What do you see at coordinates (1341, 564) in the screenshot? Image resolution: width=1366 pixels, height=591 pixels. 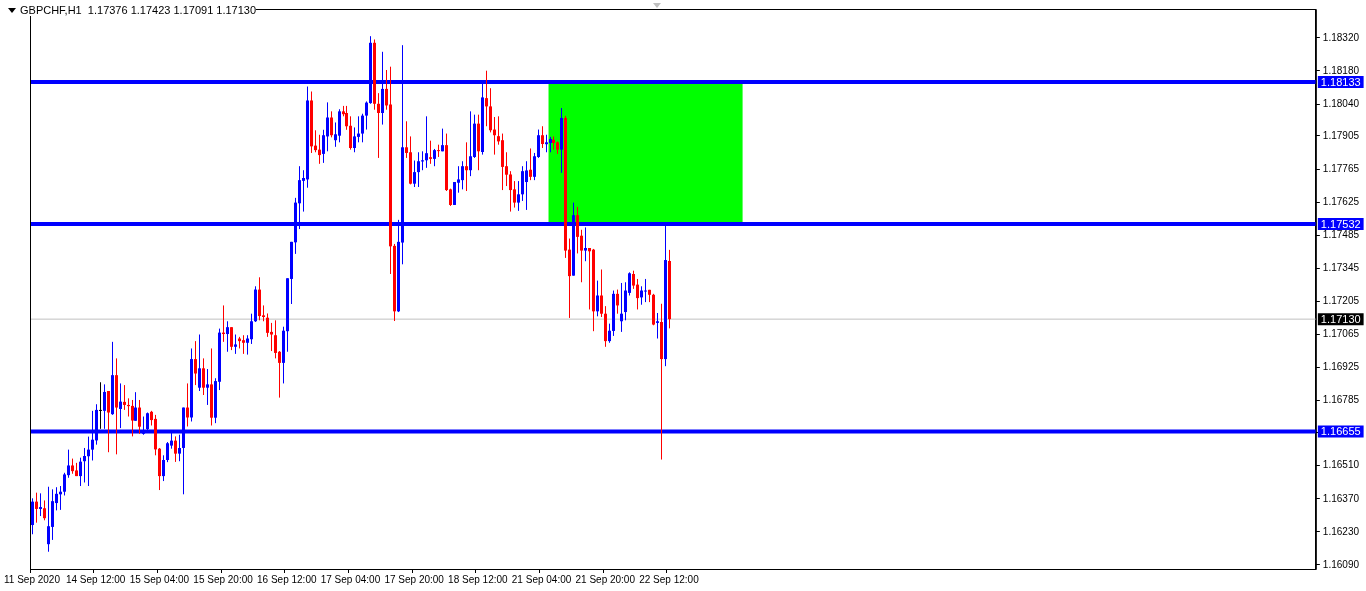 I see `y-tick-label: 1.16090` at bounding box center [1341, 564].